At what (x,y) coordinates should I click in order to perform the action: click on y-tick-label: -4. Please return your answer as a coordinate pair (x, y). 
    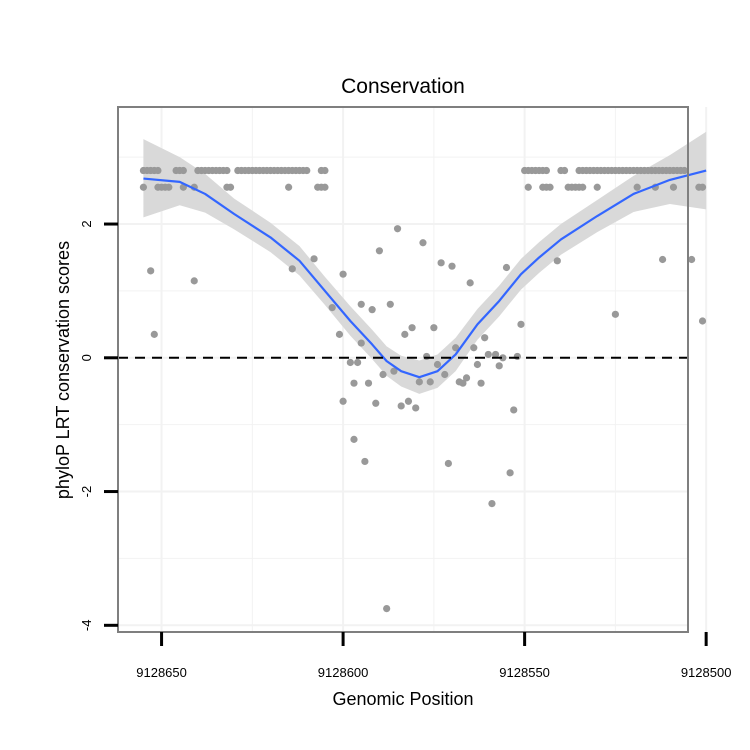
    Looking at the image, I should click on (86, 626).